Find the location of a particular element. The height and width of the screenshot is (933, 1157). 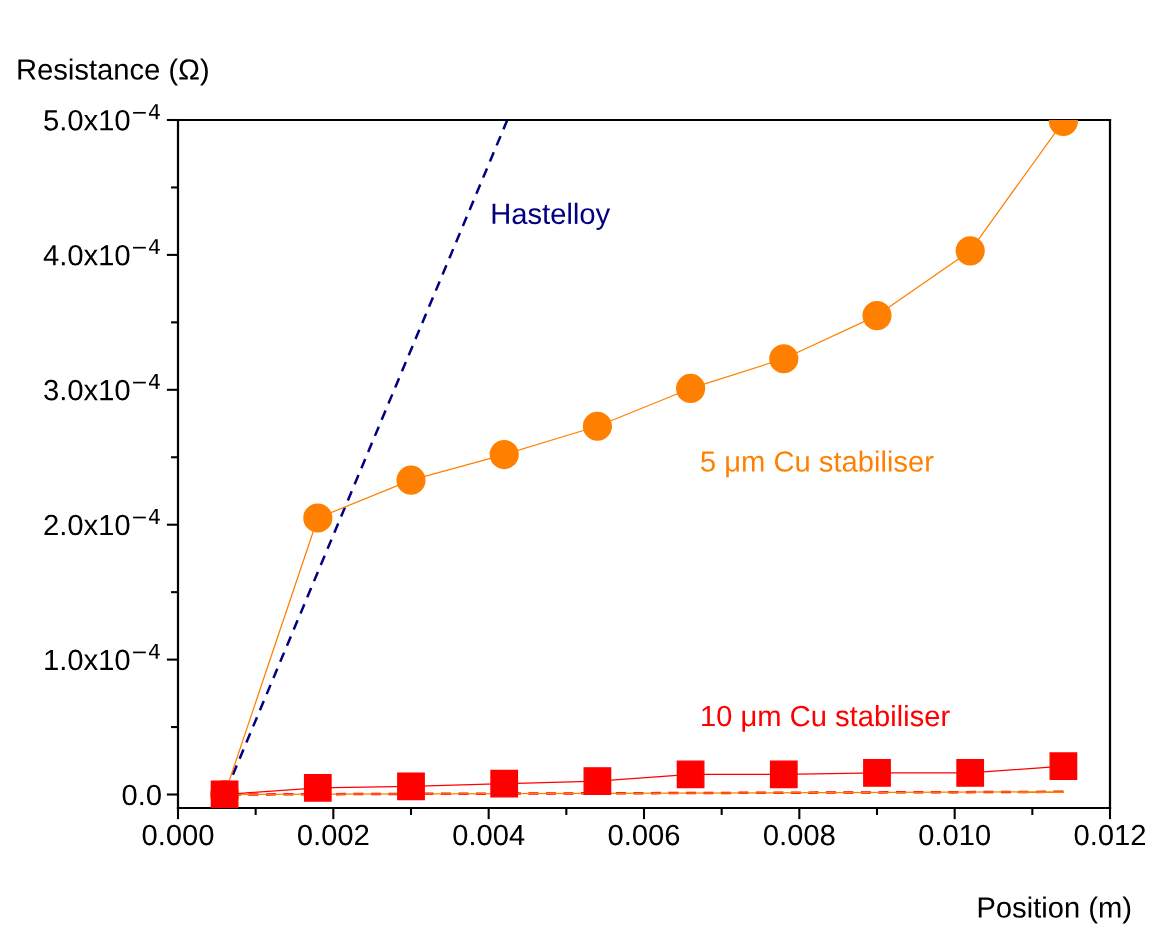

series-label: Hastelloy is located at coordinates (551, 216).